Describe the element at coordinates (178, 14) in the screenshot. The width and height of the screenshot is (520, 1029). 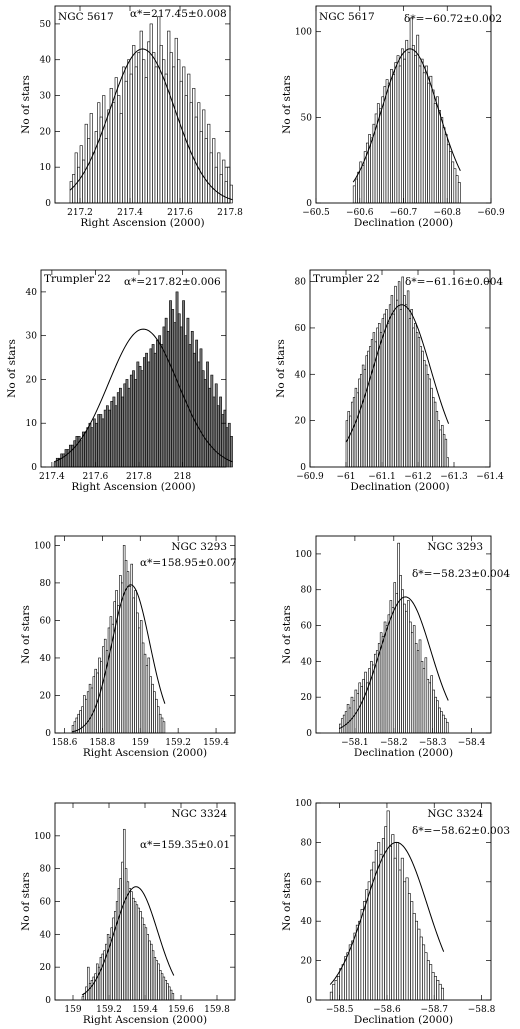
I see `fit-center-annotation: α*=217.45±0.008` at that location.